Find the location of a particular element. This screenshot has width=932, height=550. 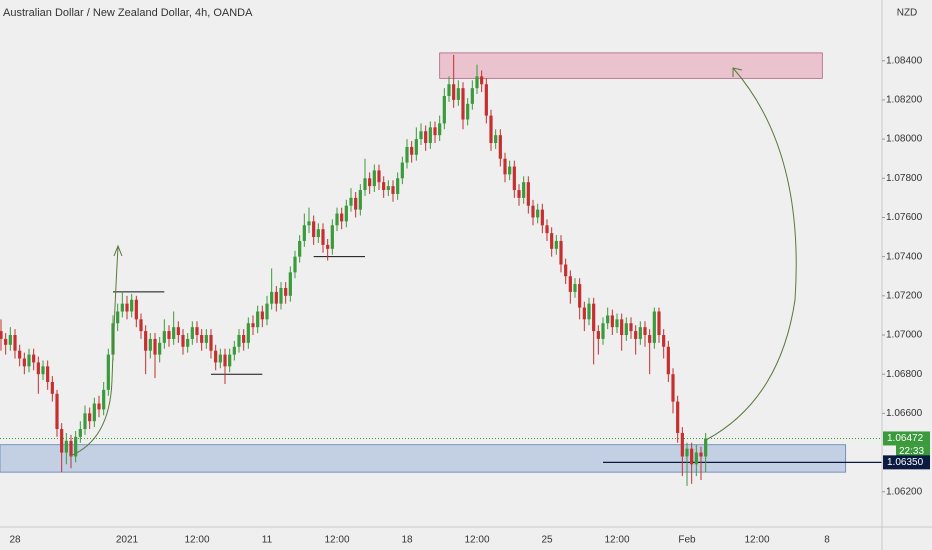

last-price-label: 1.06472 is located at coordinates (905, 438).